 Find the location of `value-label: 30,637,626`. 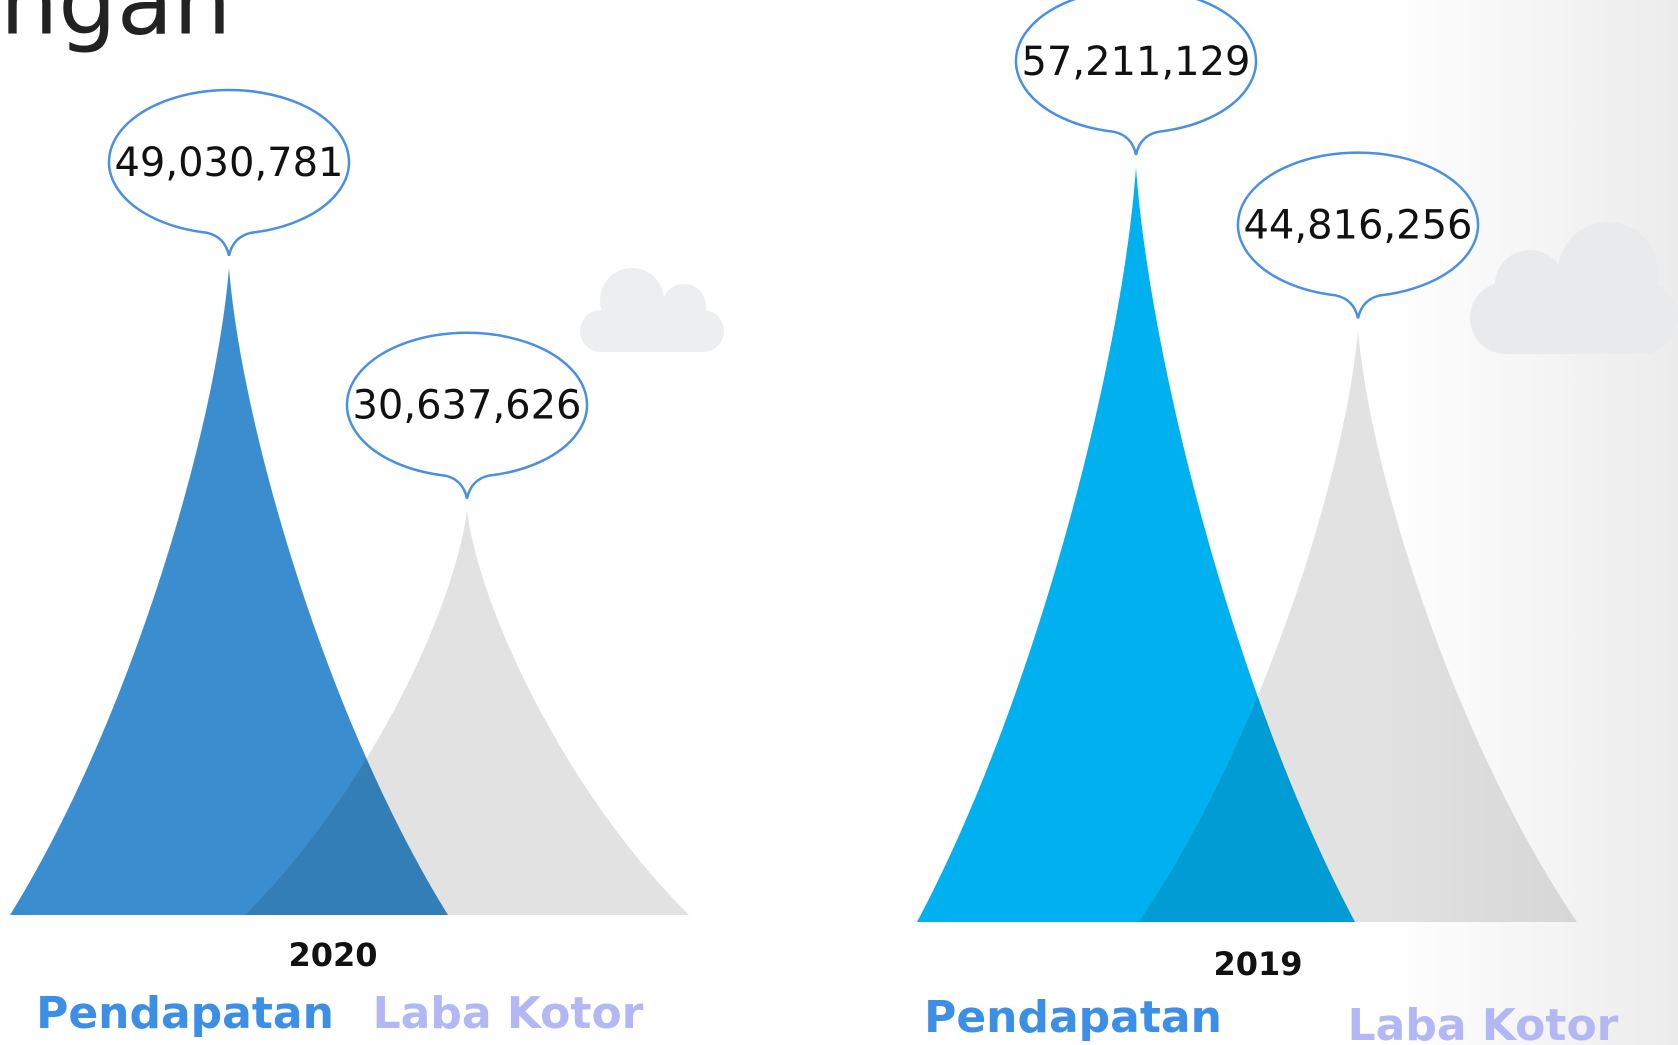

value-label: 30,637,626 is located at coordinates (466, 406).